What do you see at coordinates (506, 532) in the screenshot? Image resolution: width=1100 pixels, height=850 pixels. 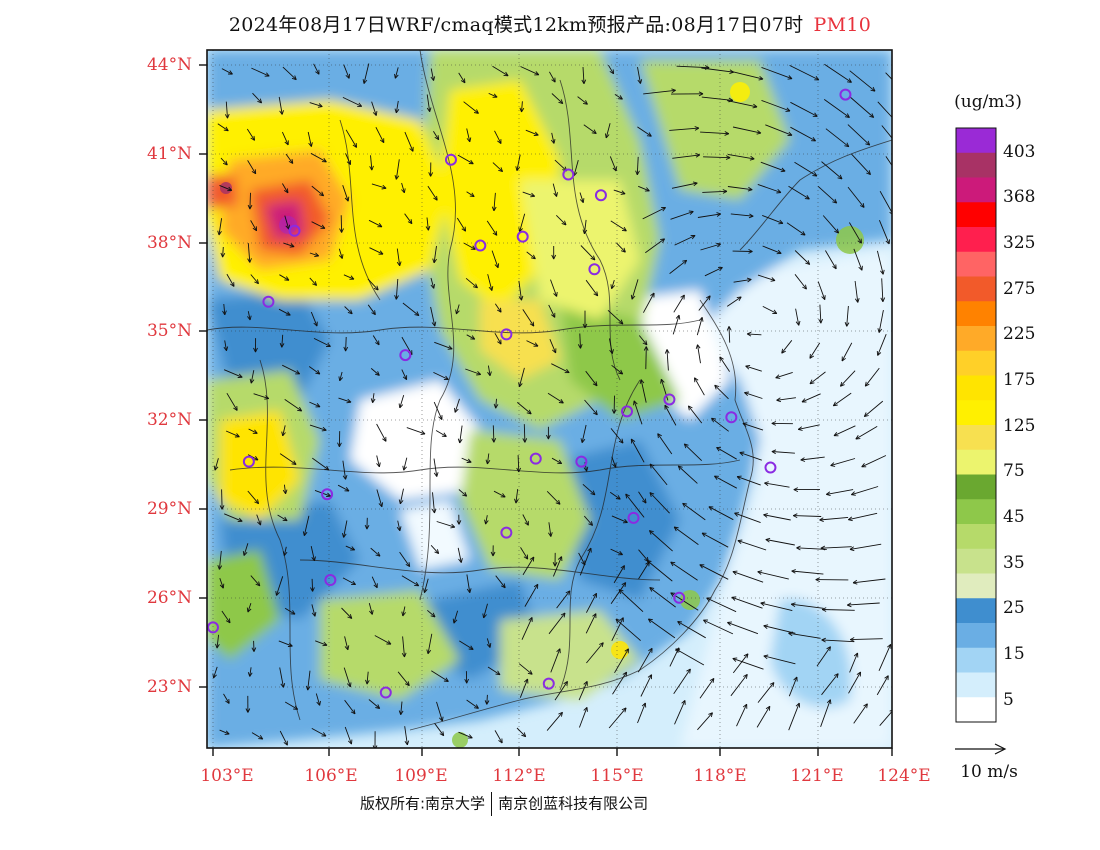 I see `station-marker` at bounding box center [506, 532].